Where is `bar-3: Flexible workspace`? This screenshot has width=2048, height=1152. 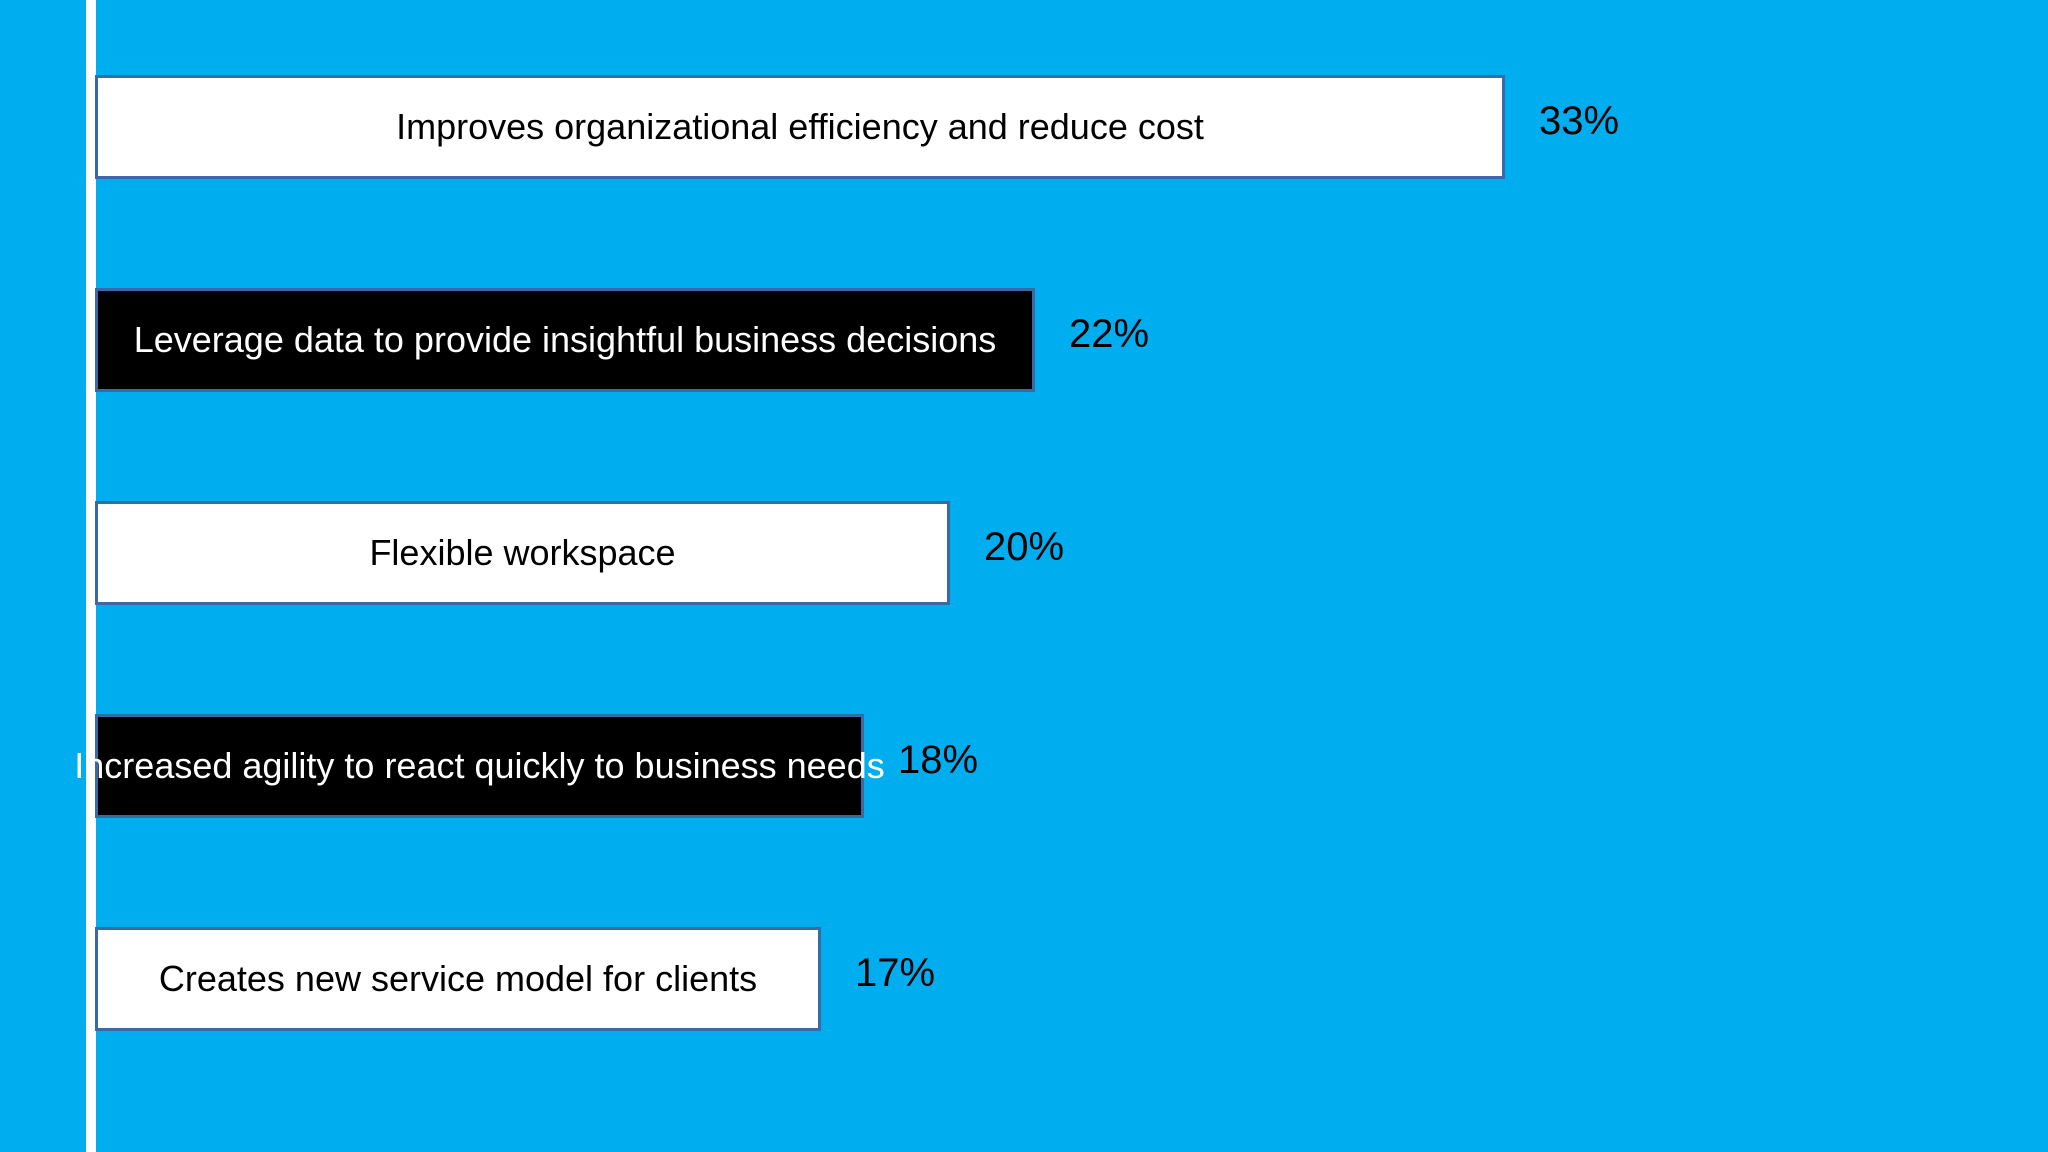
bar-3: Flexible workspace is located at coordinates (522, 553).